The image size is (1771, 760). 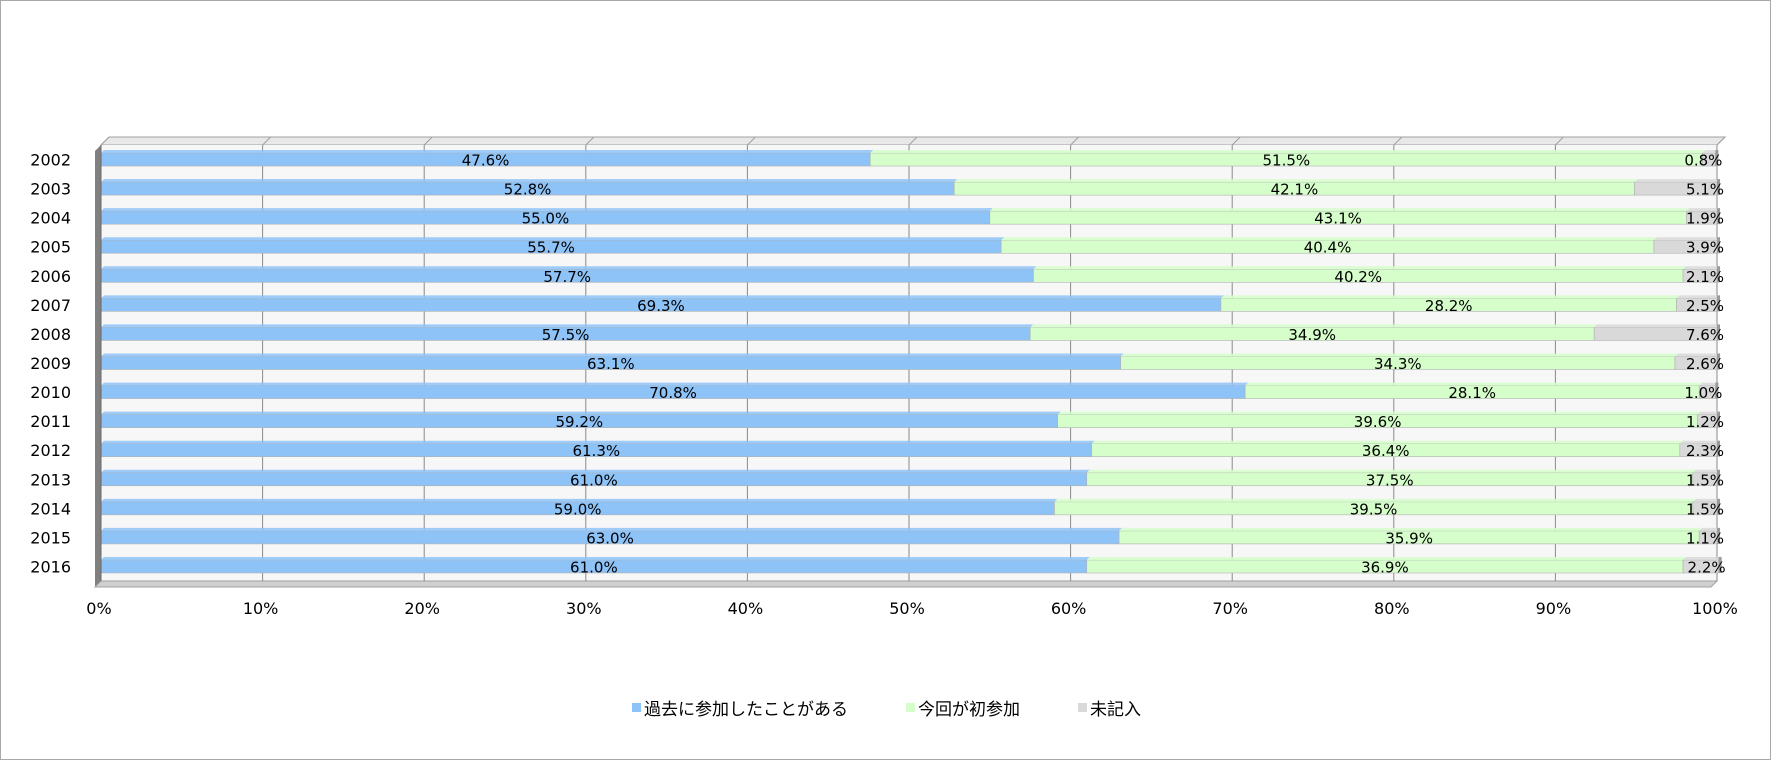 I want to click on category-tick-label: 2004, so click(x=50, y=218).